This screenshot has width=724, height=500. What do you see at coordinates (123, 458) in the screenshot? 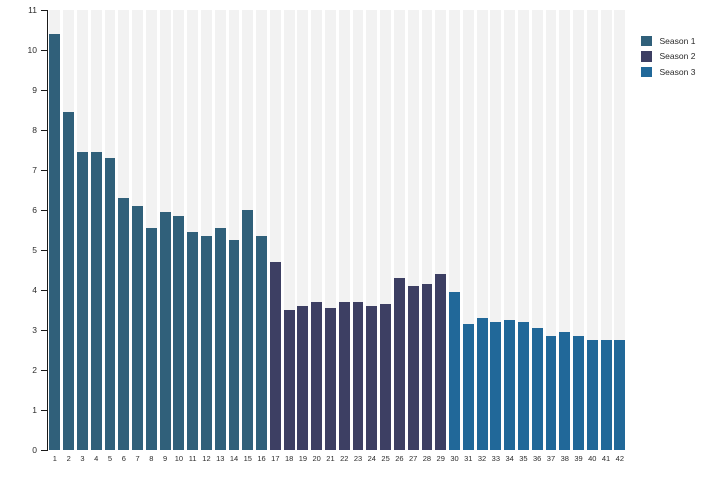
I see `x-tick-label: 6` at bounding box center [123, 458].